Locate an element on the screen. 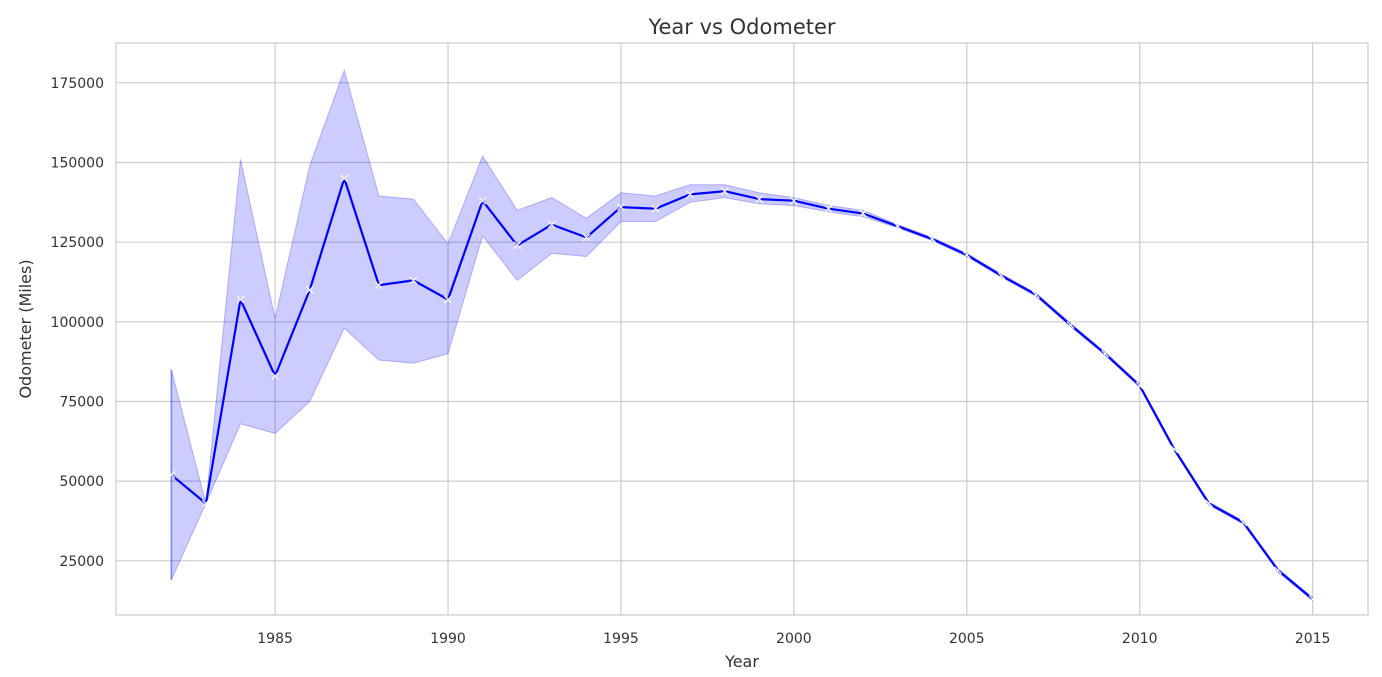 The height and width of the screenshot is (677, 1382). y-tick-label: 125000 is located at coordinates (77, 243).